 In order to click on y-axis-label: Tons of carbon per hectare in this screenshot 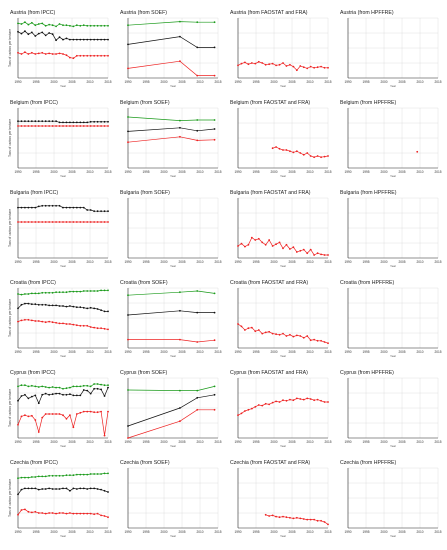, I will do `click(10, 408)`.